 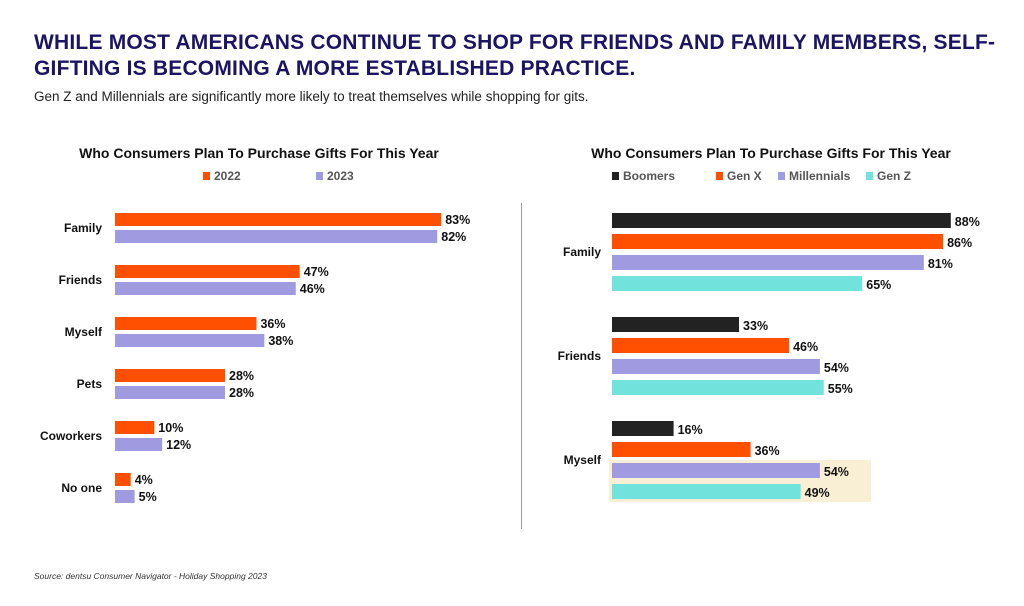 What do you see at coordinates (737, 283) in the screenshot?
I see `bar-family-gen-z` at bounding box center [737, 283].